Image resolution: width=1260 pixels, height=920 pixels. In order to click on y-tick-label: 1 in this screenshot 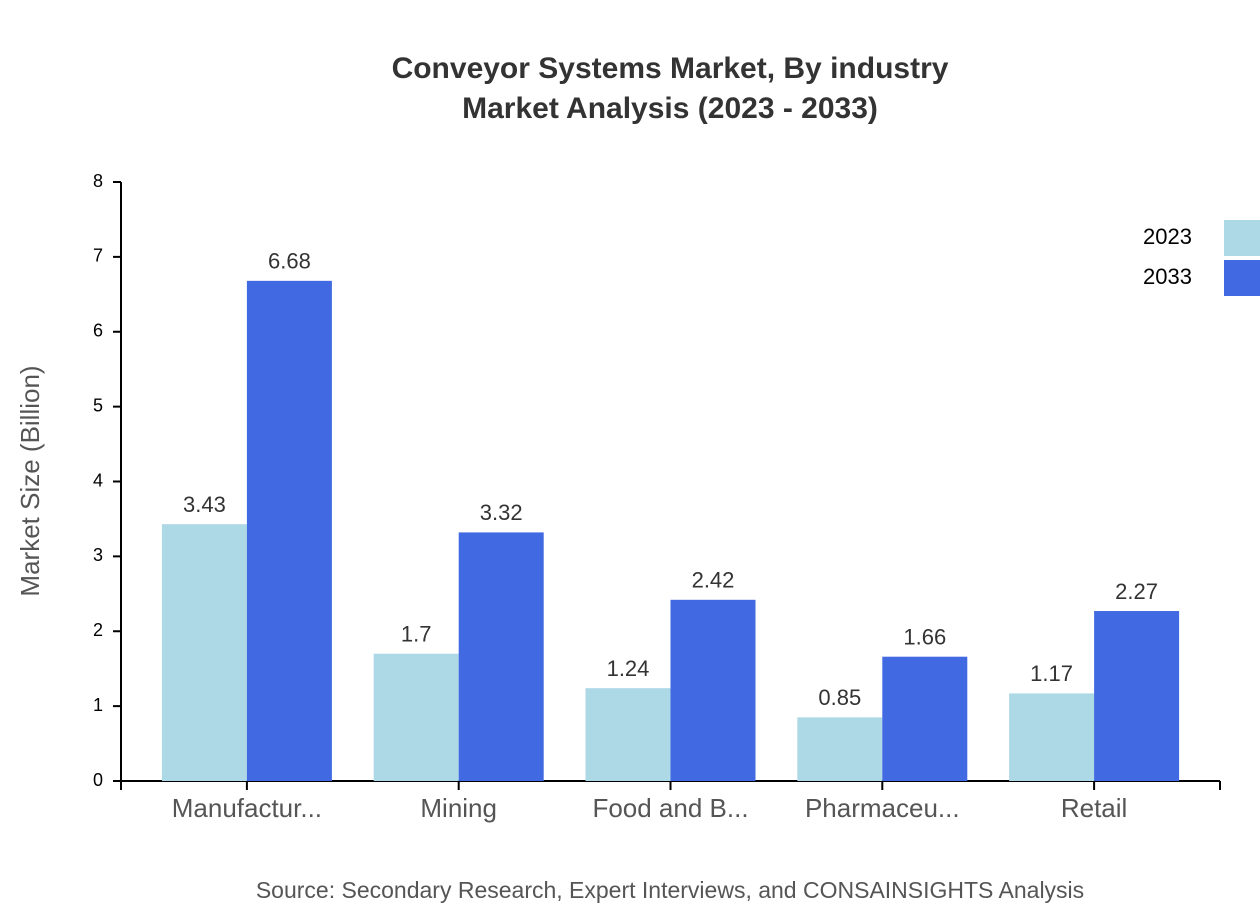, I will do `click(98, 705)`.